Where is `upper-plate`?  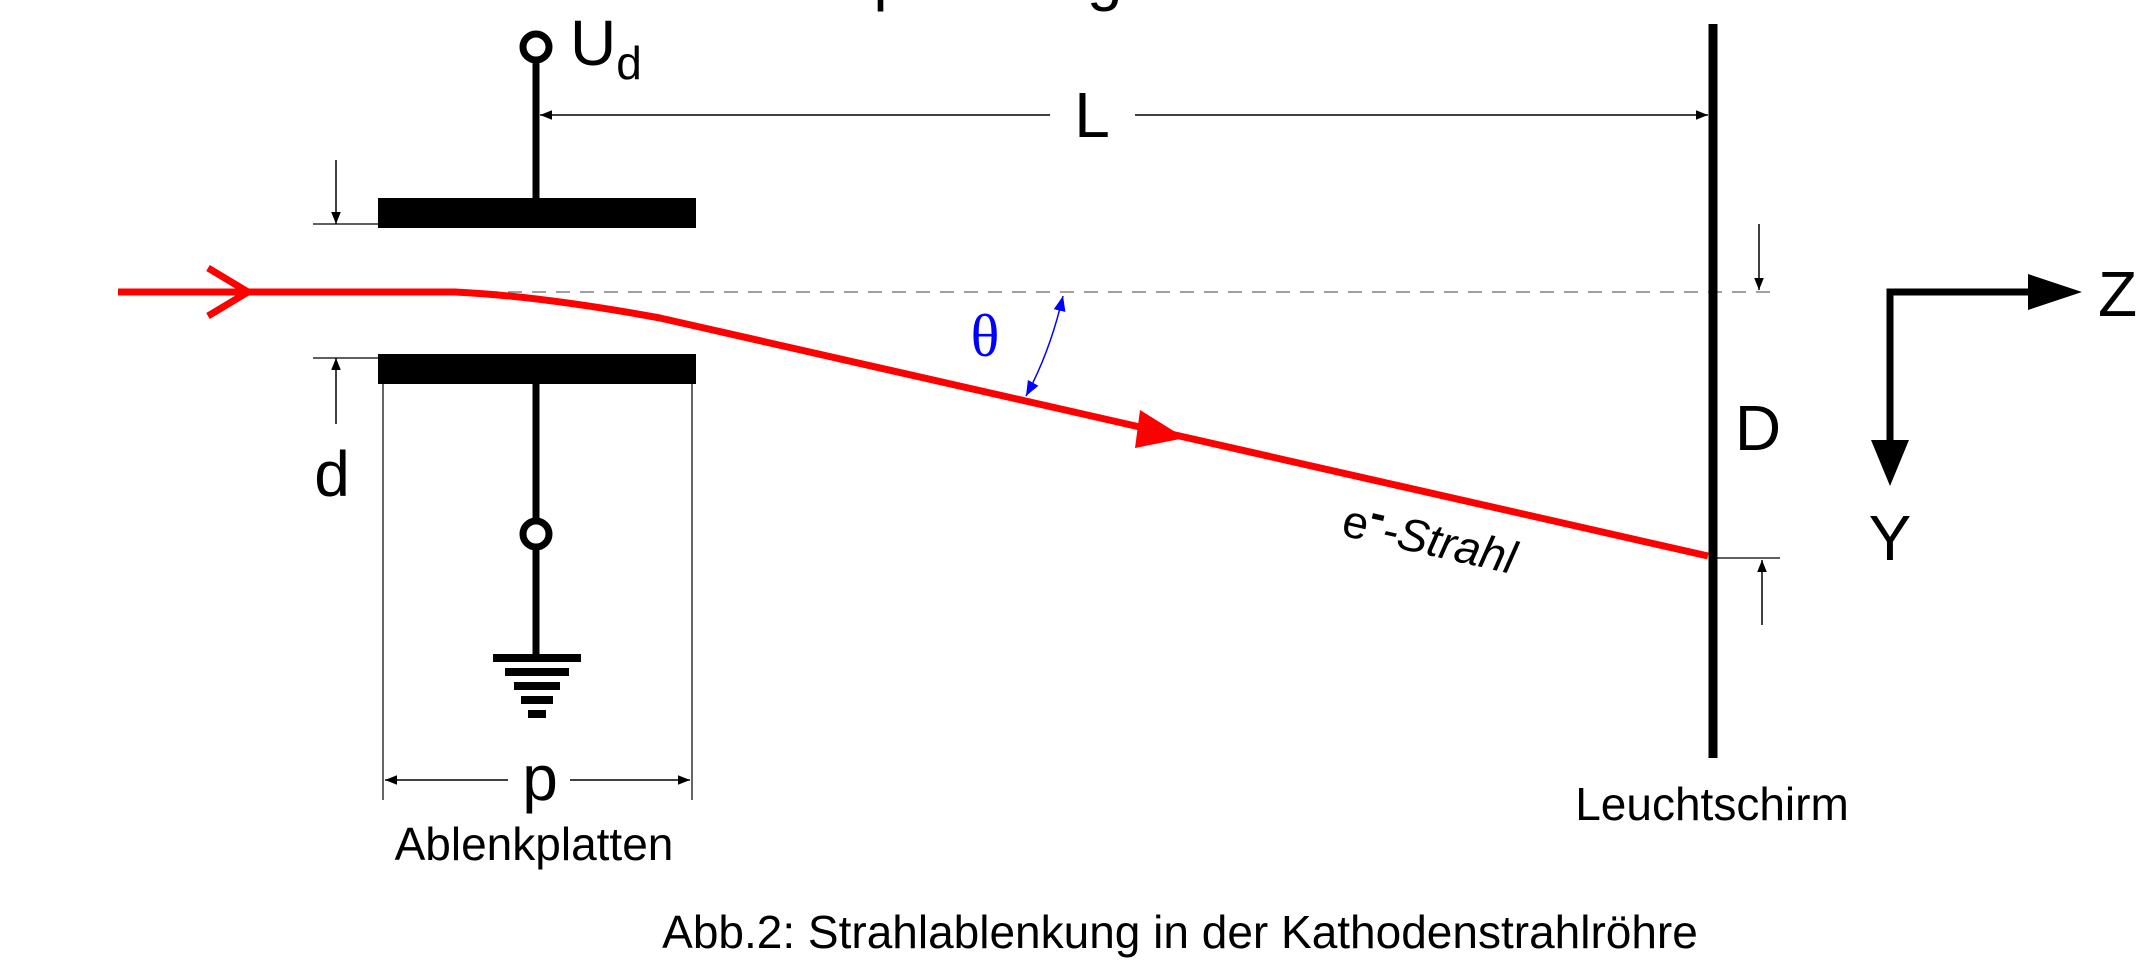
upper-plate is located at coordinates (537, 213).